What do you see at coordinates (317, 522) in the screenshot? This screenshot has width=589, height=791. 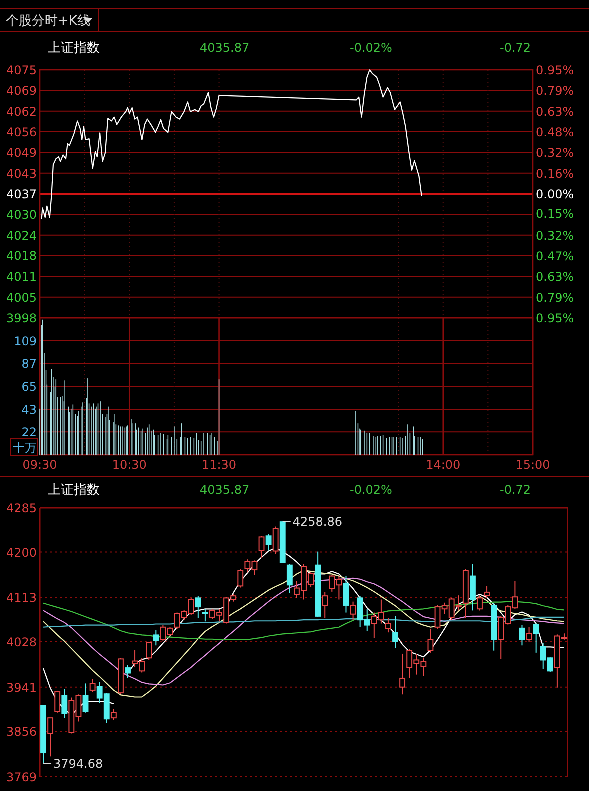 I see `annotation: 4258.86` at bounding box center [317, 522].